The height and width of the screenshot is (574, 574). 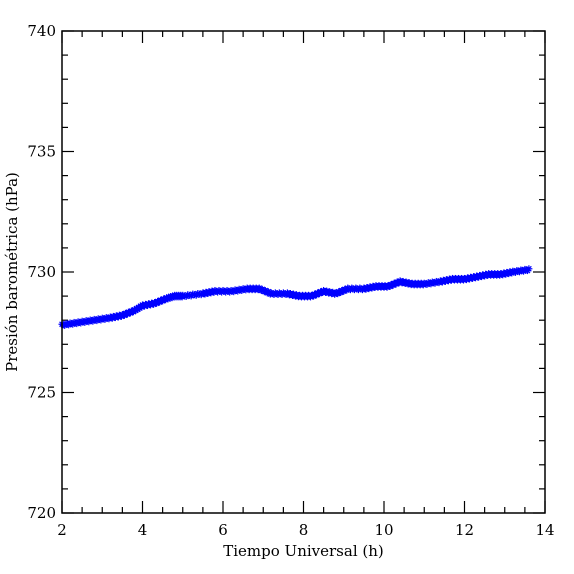 I want to click on y-tick-label: 725, so click(x=41, y=393).